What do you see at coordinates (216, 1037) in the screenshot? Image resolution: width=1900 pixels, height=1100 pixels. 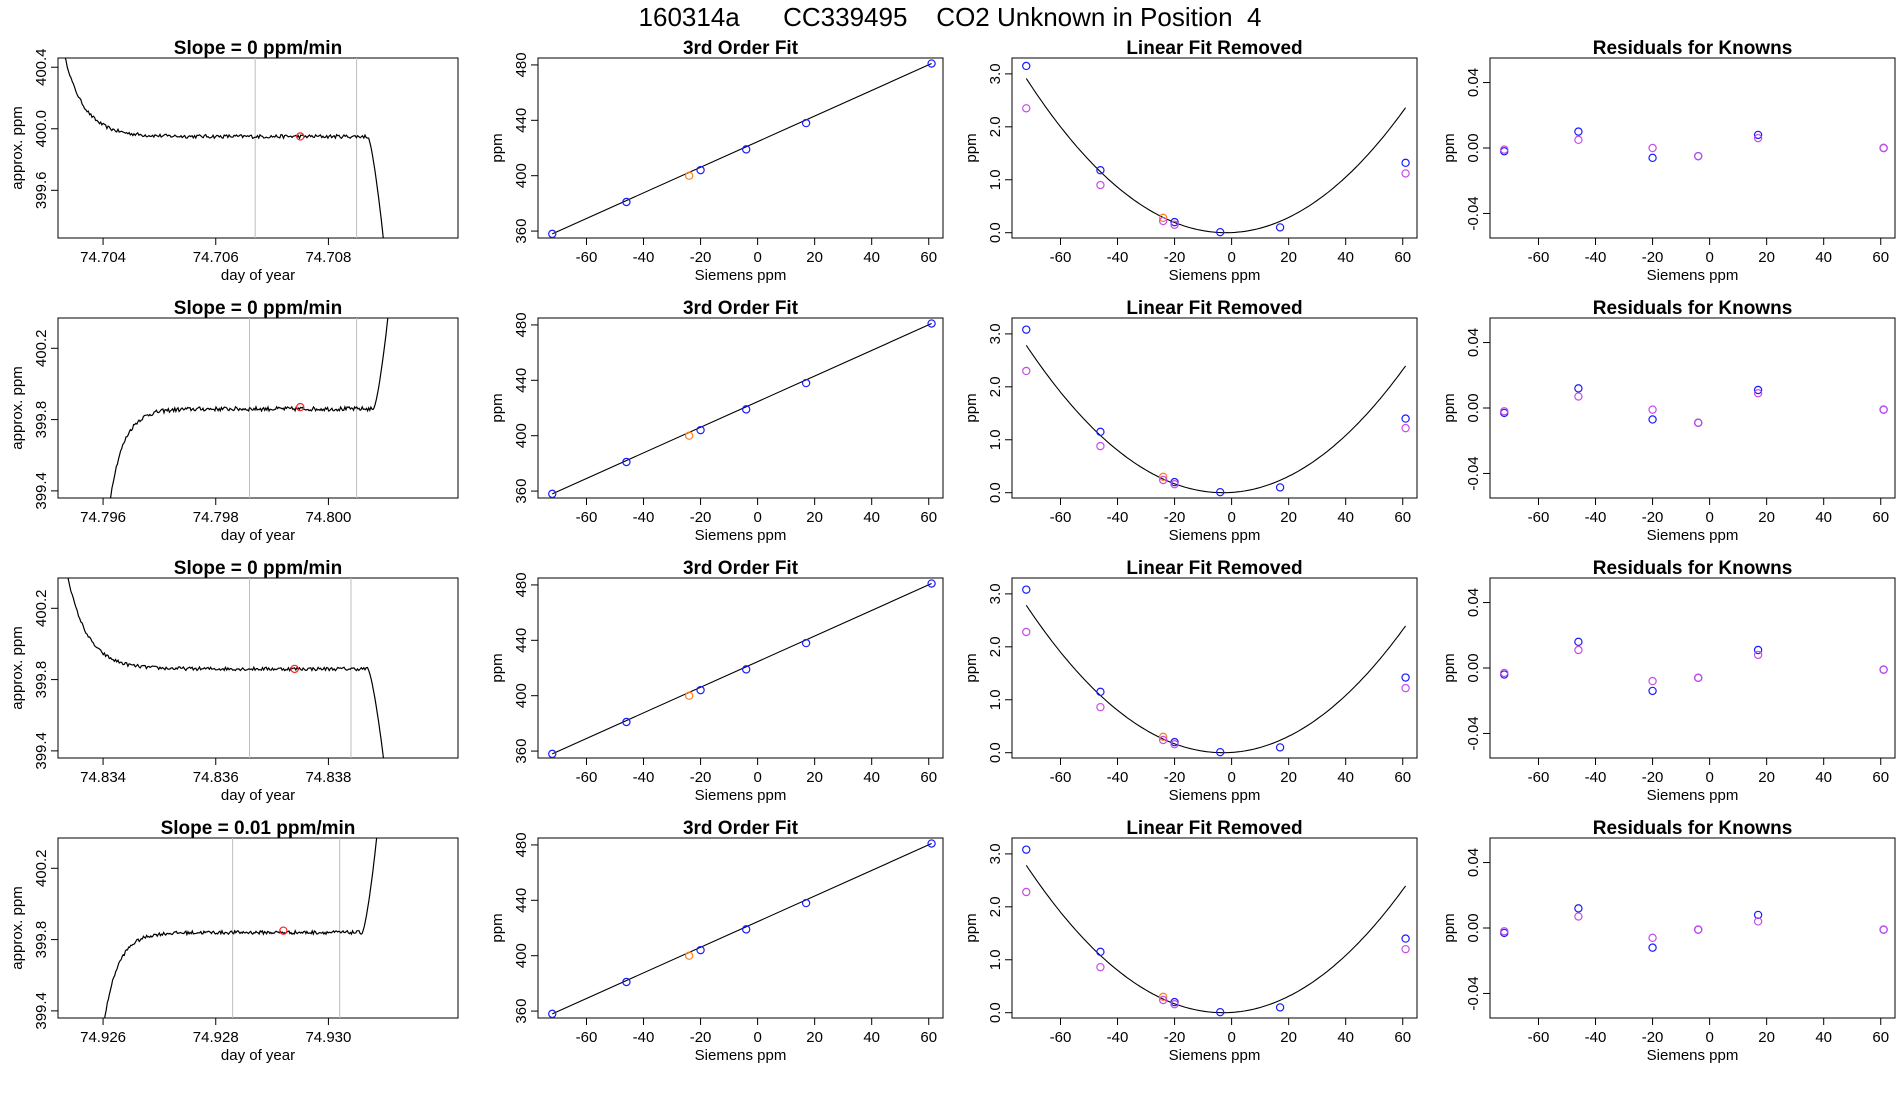 I see `x-tick-label: 74.928` at bounding box center [216, 1037].